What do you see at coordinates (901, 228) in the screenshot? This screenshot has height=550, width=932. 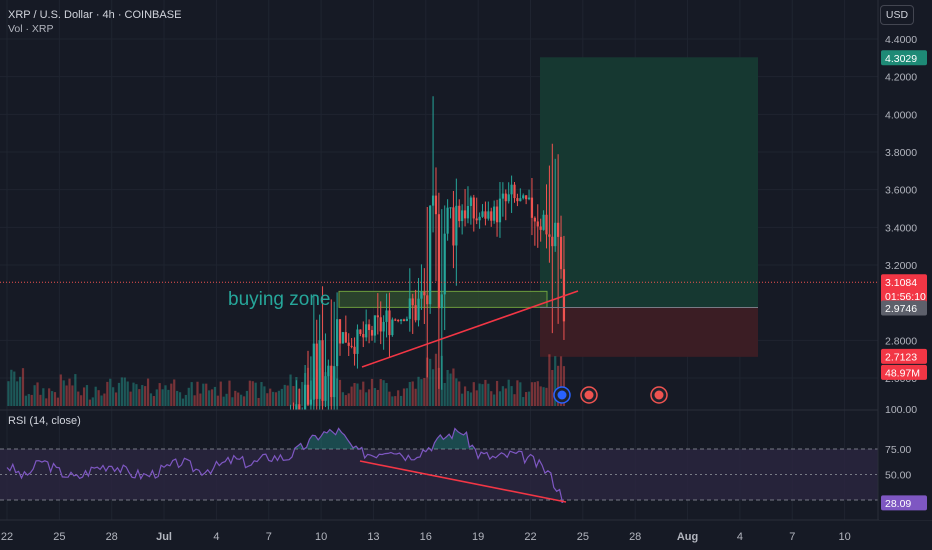 I see `price-tick-label: 3.4000` at bounding box center [901, 228].